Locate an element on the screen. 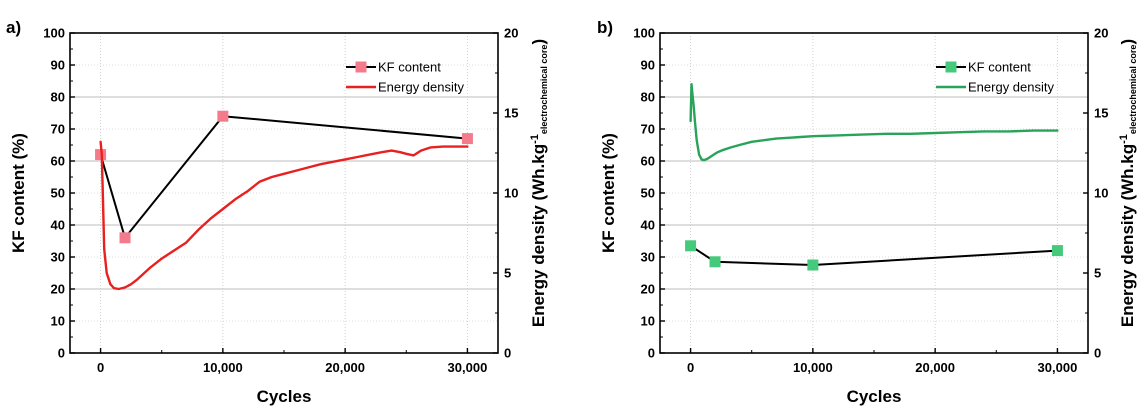 Image resolution: width=1148 pixels, height=409 pixels. panel-label: b) is located at coordinates (605, 27).